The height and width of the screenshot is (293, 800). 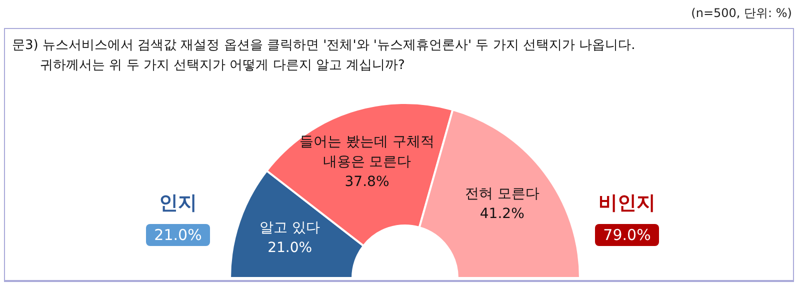 What do you see at coordinates (627, 235) in the screenshot?
I see `text: 79.0%` at bounding box center [627, 235].